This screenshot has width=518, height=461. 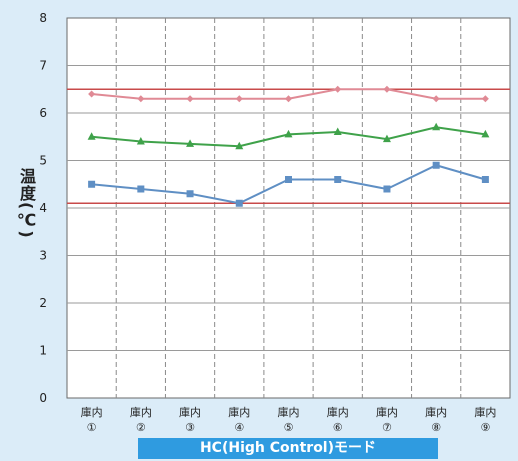 What do you see at coordinates (190, 427) in the screenshot?
I see `x-category-number: ③` at bounding box center [190, 427].